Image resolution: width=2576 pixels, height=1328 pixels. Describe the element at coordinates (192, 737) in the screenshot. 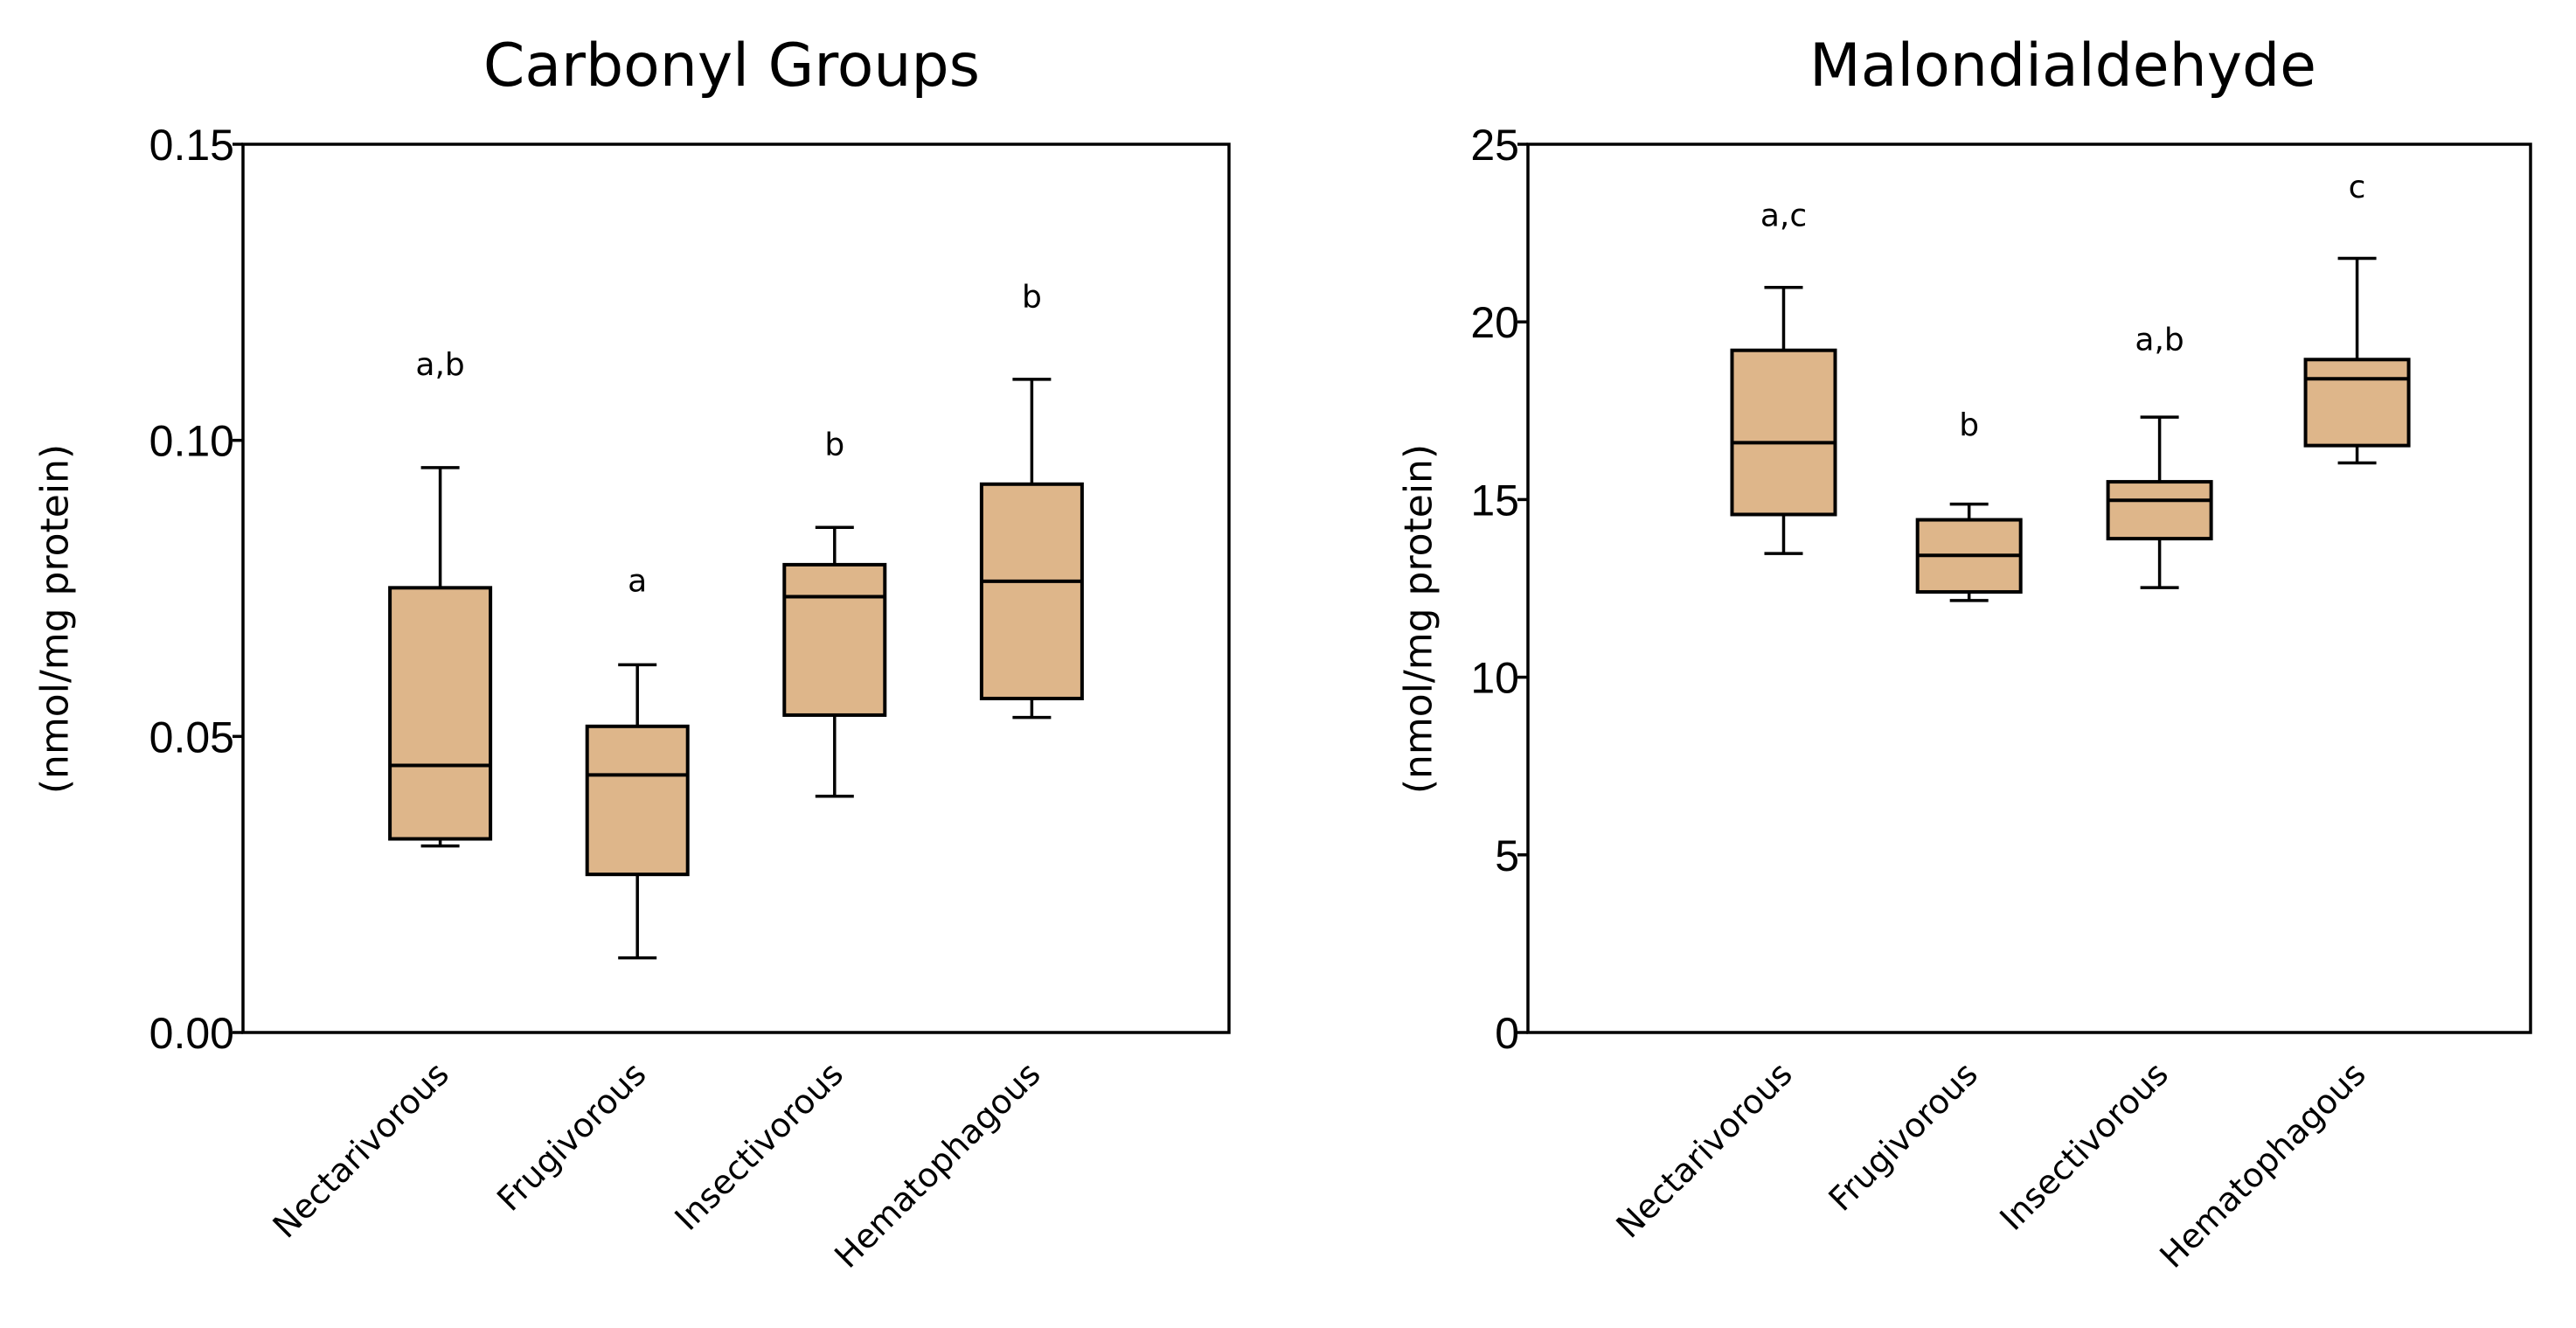

I see `y-tick-label: 0.05` at that location.